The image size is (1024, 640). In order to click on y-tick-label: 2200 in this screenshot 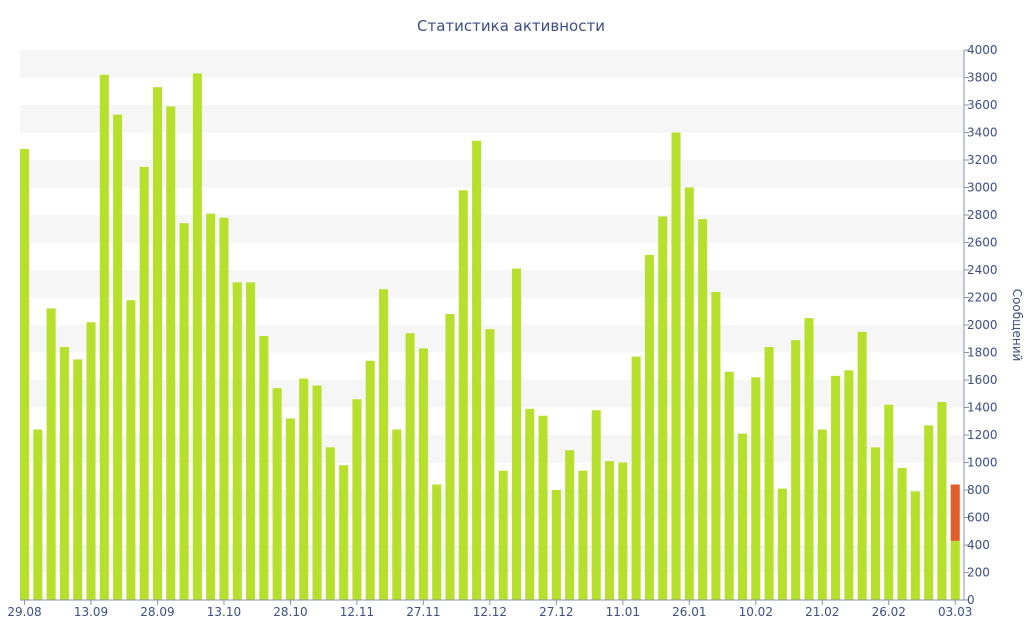, I will do `click(982, 298)`.